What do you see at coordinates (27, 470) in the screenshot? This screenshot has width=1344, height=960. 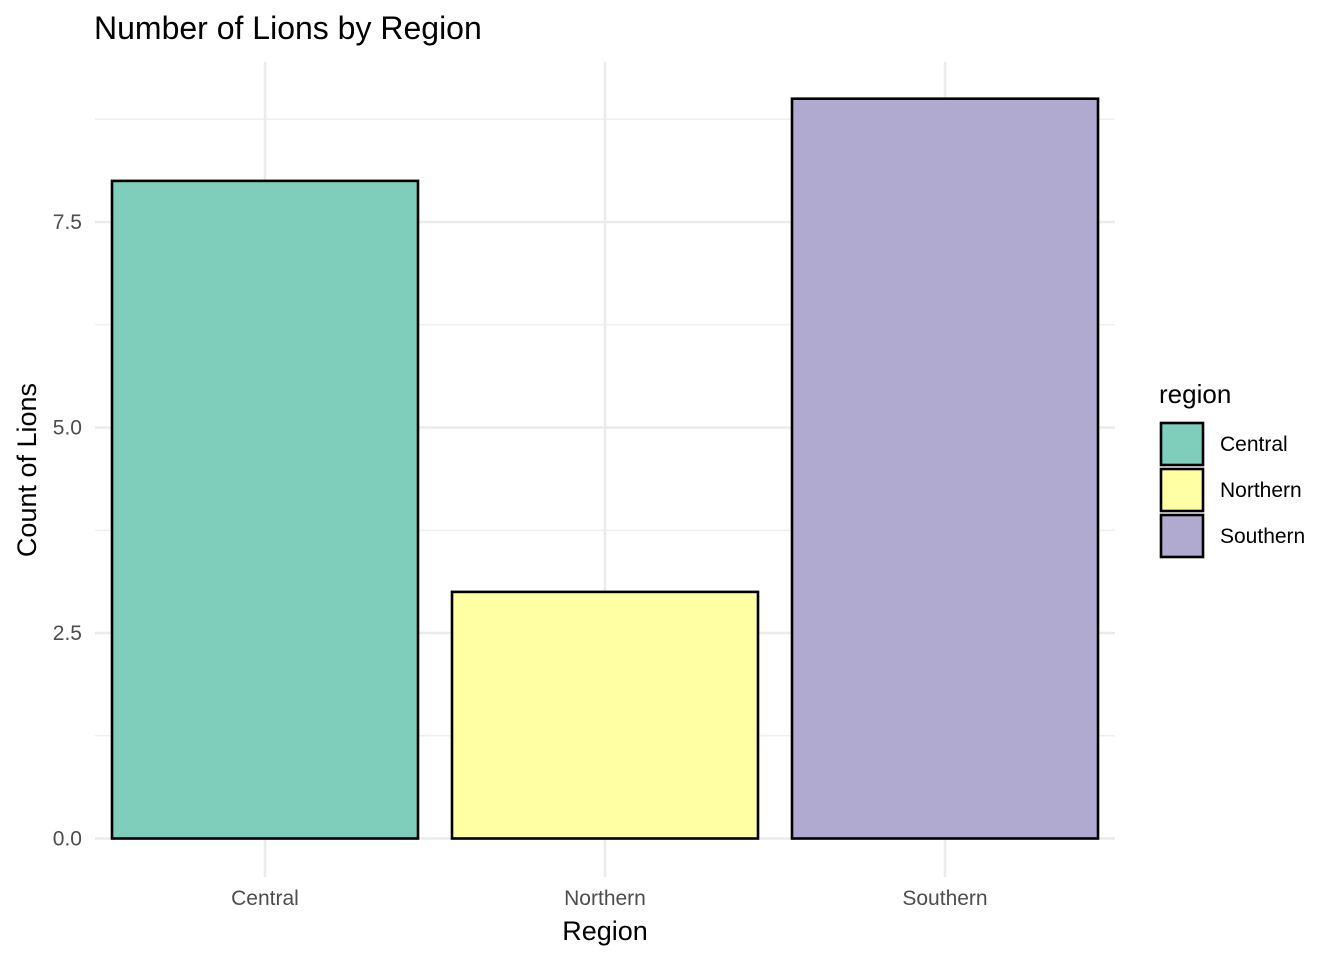 I see `y-axis-title: Count of Lions` at bounding box center [27, 470].